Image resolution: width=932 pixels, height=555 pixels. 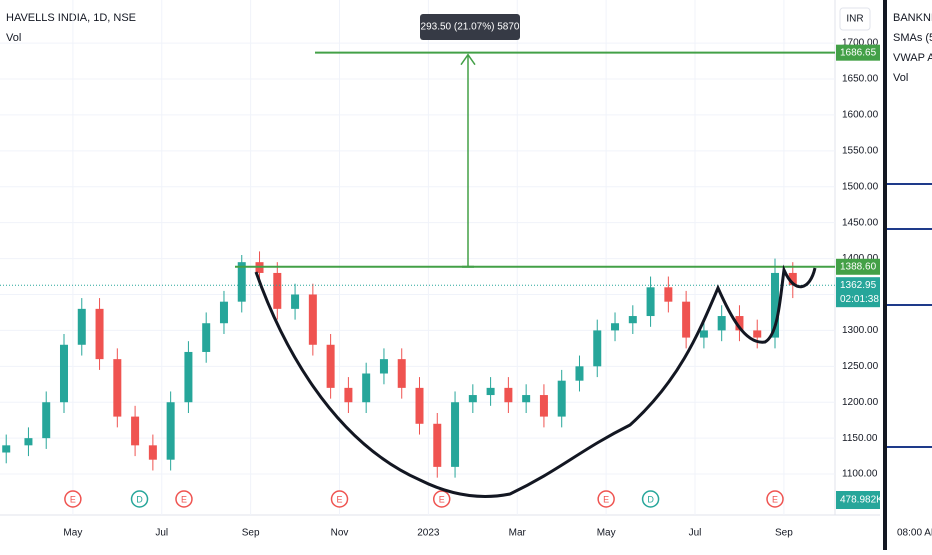 What do you see at coordinates (858, 292) in the screenshot?
I see `last-price-box` at bounding box center [858, 292].